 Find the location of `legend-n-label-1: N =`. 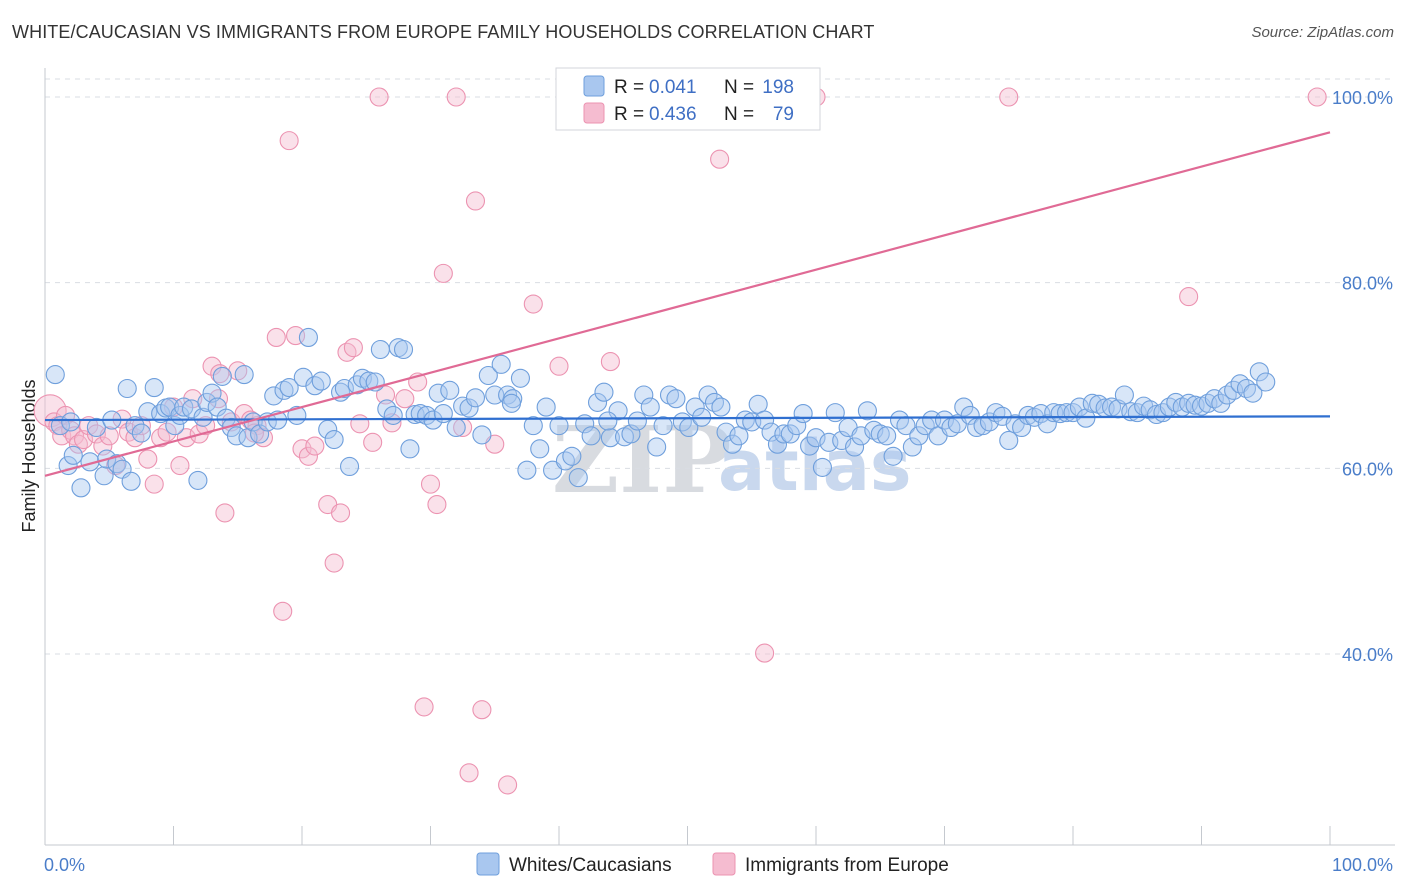

legend-n-label-1: N = is located at coordinates (739, 87).